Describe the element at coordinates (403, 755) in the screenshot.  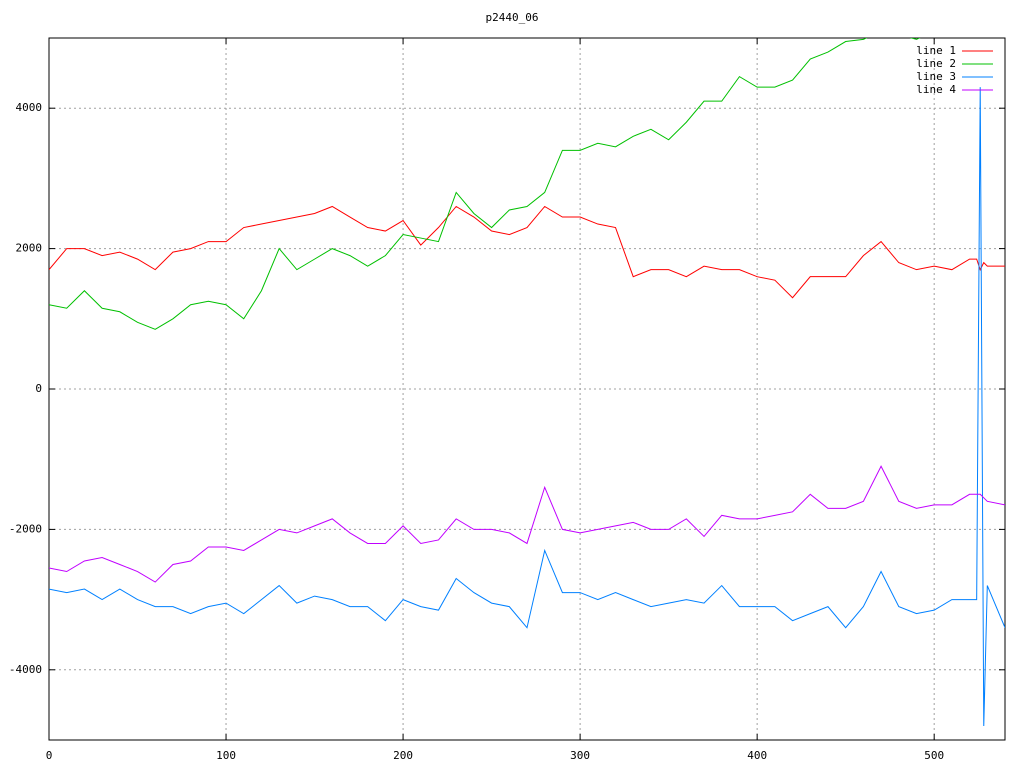
I see `x-tick-label: 200` at that location.